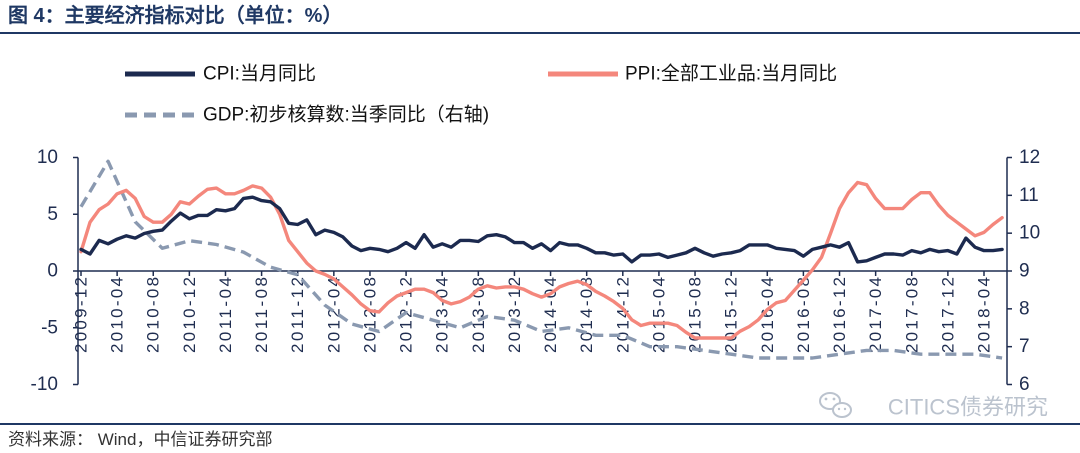 Image resolution: width=1080 pixels, height=453 pixels. What do you see at coordinates (731, 315) in the screenshot?
I see `x-tick-label: 2015-12` at bounding box center [731, 315].